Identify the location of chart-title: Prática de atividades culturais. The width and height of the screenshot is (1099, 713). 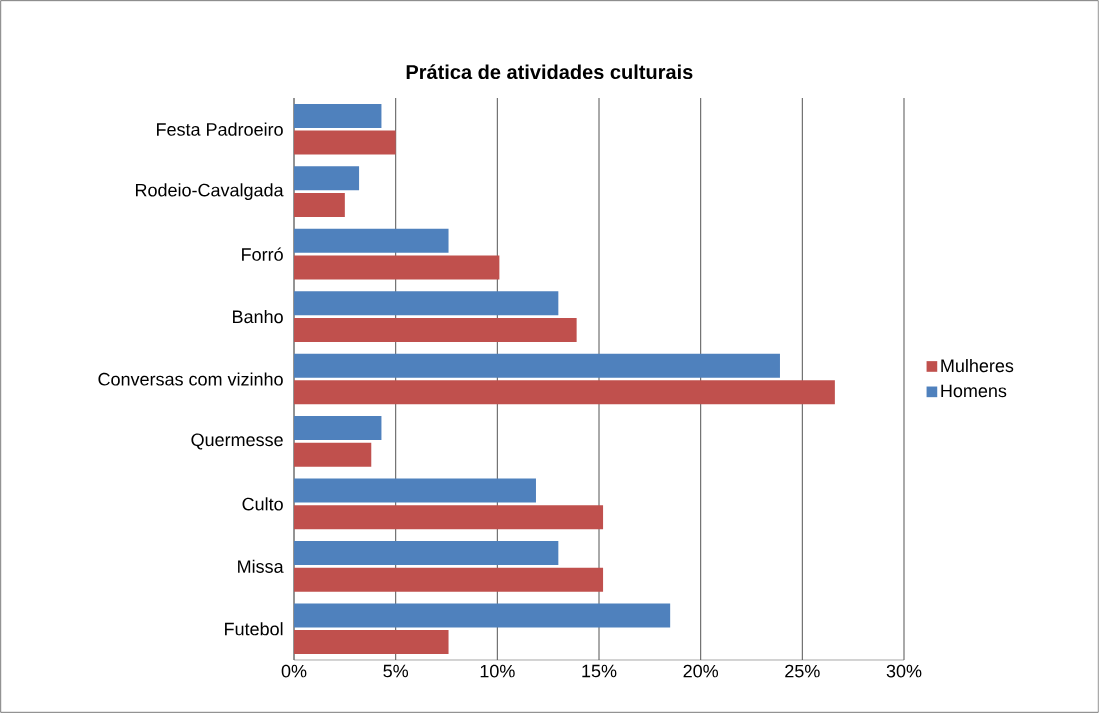
(549, 72).